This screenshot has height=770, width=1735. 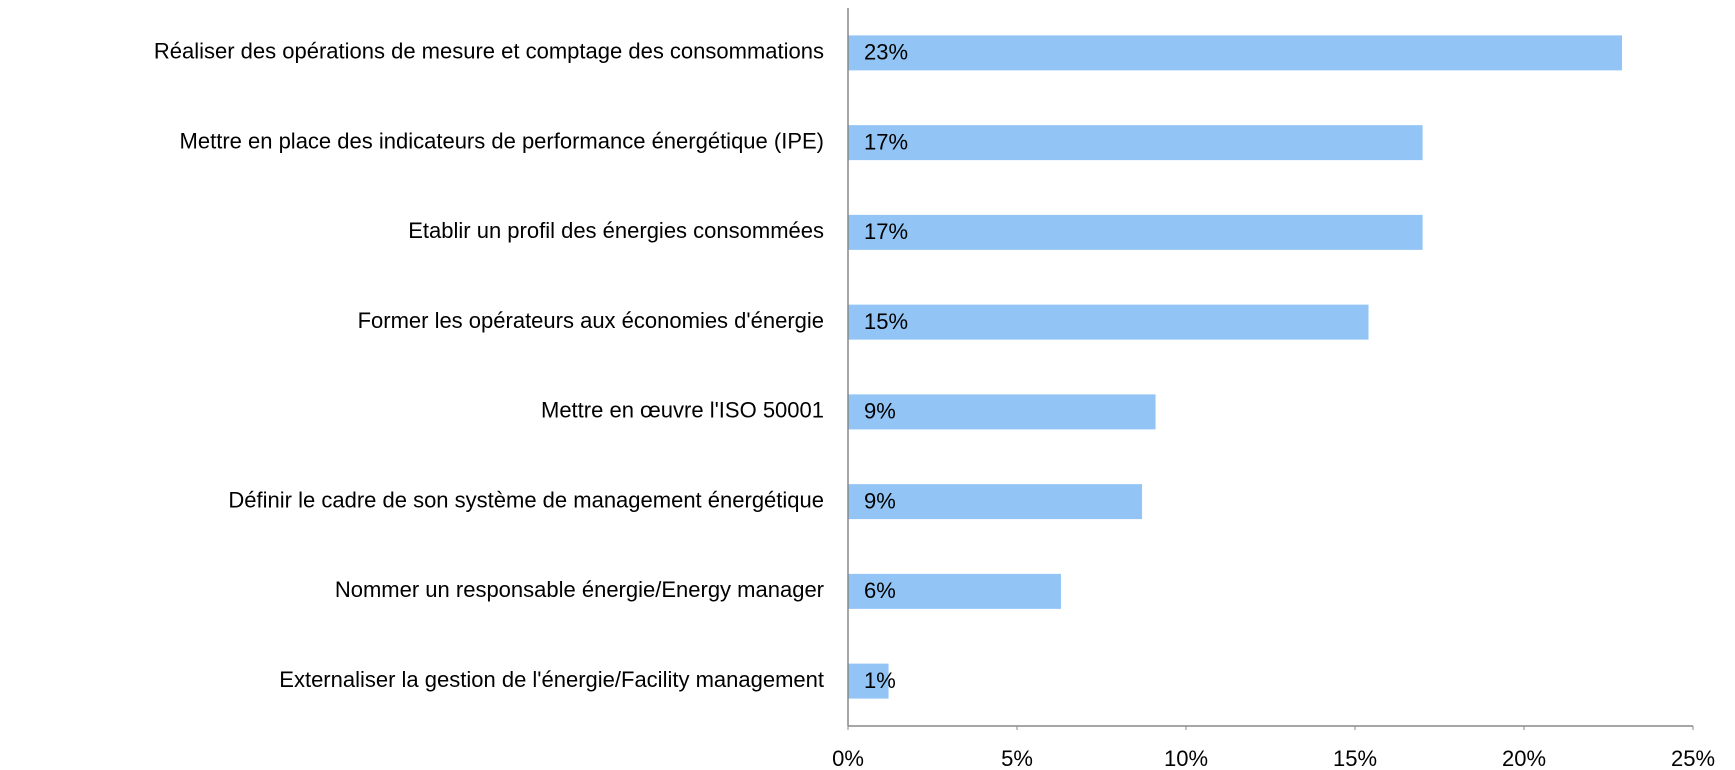 What do you see at coordinates (886, 52) in the screenshot?
I see `data-label: 23%` at bounding box center [886, 52].